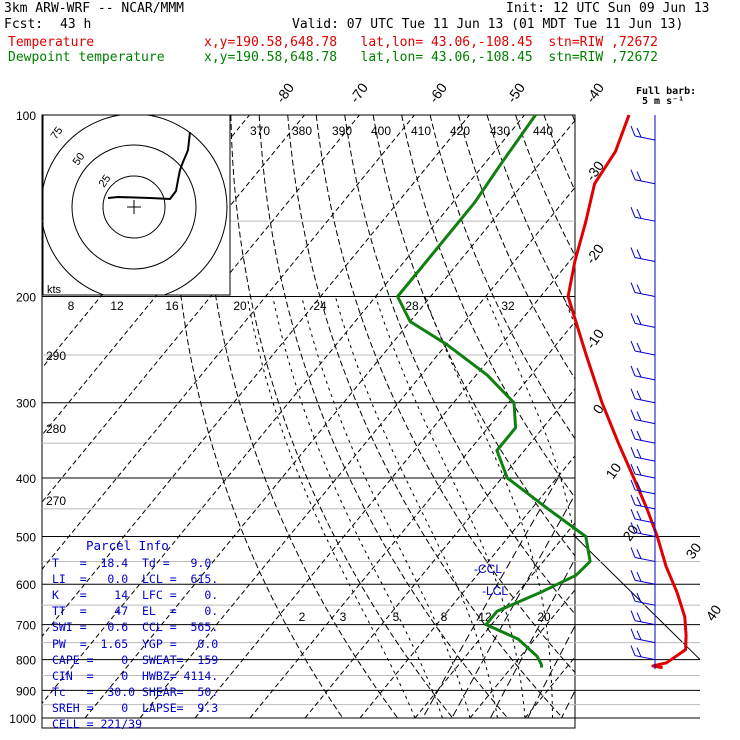 The width and height of the screenshot is (740, 740). What do you see at coordinates (56, 501) in the screenshot?
I see `dry-adiabat-label: 270` at bounding box center [56, 501].